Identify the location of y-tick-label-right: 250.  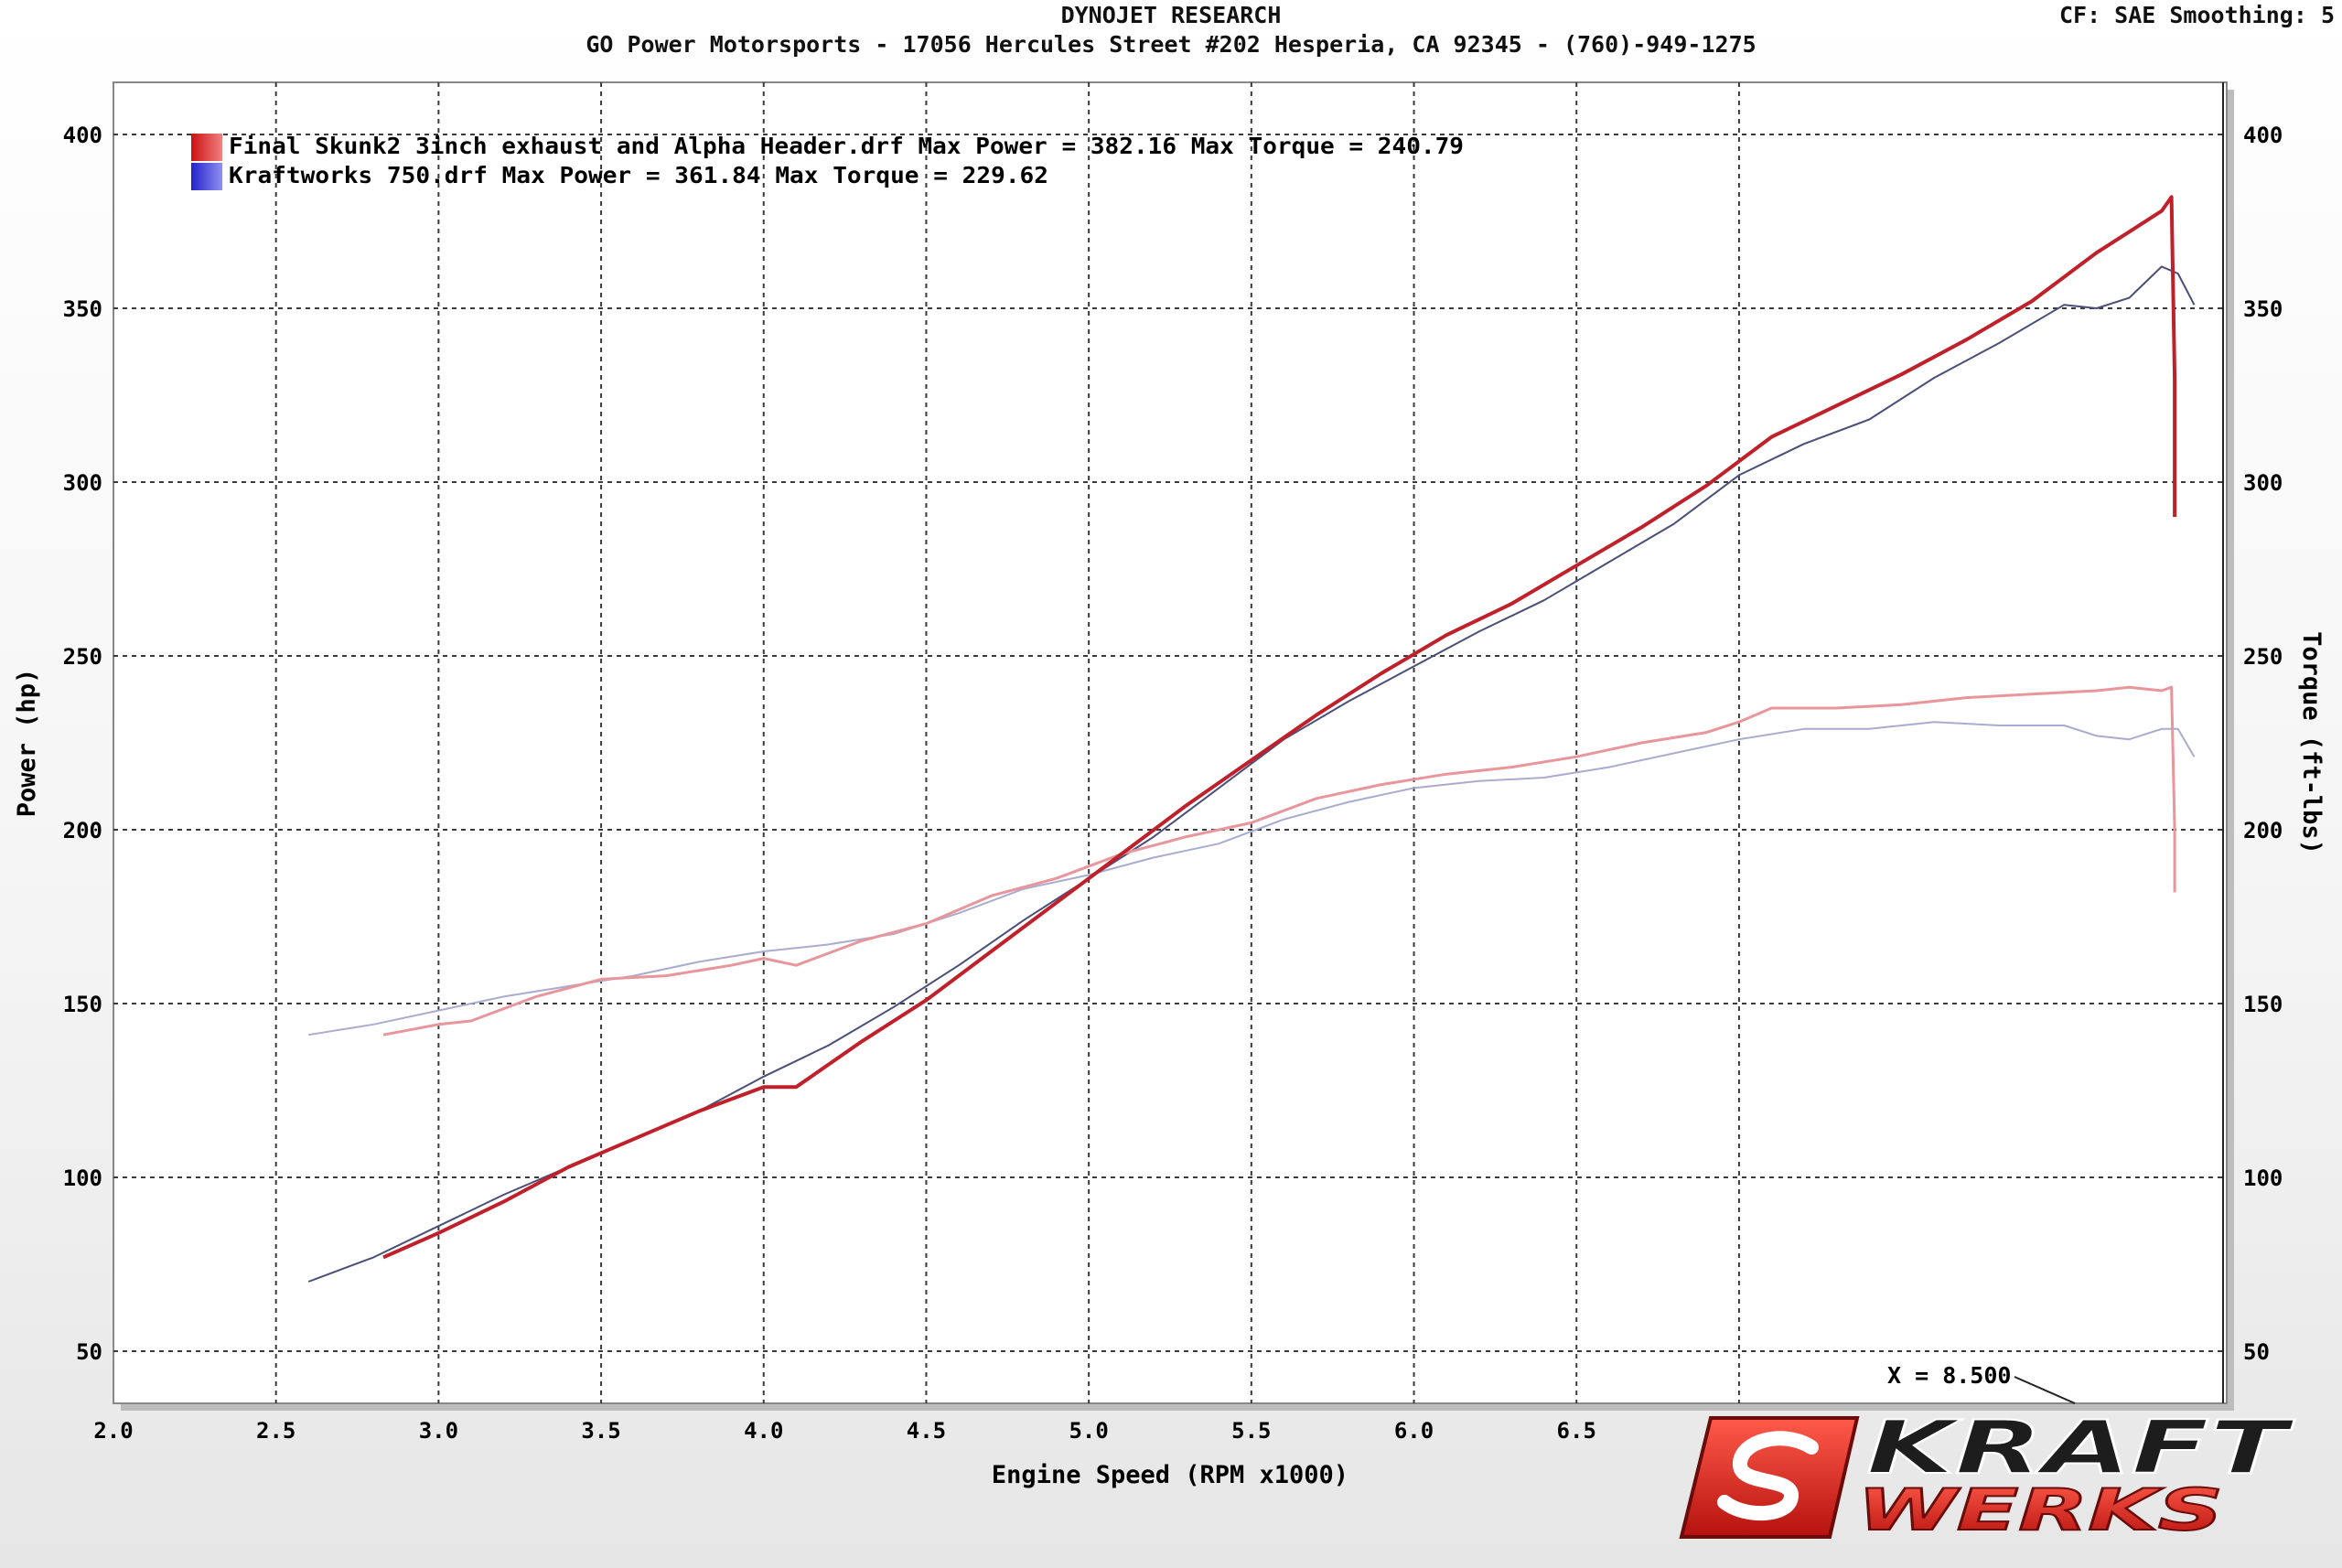
(2263, 657).